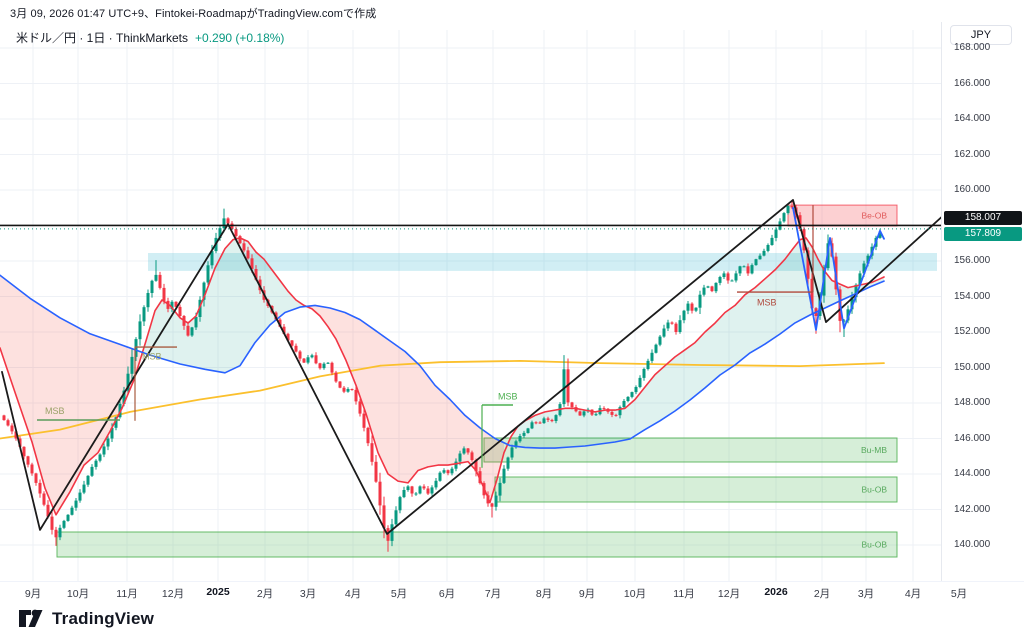 Image resolution: width=1024 pixels, height=638 pixels. What do you see at coordinates (240, 38) in the screenshot?
I see `price-change: +0.290 (+0.18%)` at bounding box center [240, 38].